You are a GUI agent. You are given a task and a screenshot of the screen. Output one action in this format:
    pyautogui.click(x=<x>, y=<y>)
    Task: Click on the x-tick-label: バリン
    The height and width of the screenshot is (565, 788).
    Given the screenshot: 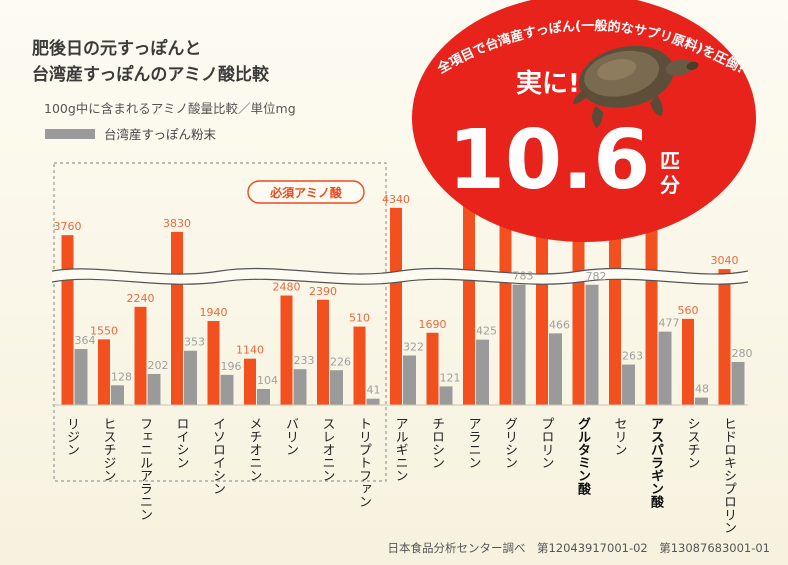 What is the action you would take?
    pyautogui.click(x=291, y=436)
    